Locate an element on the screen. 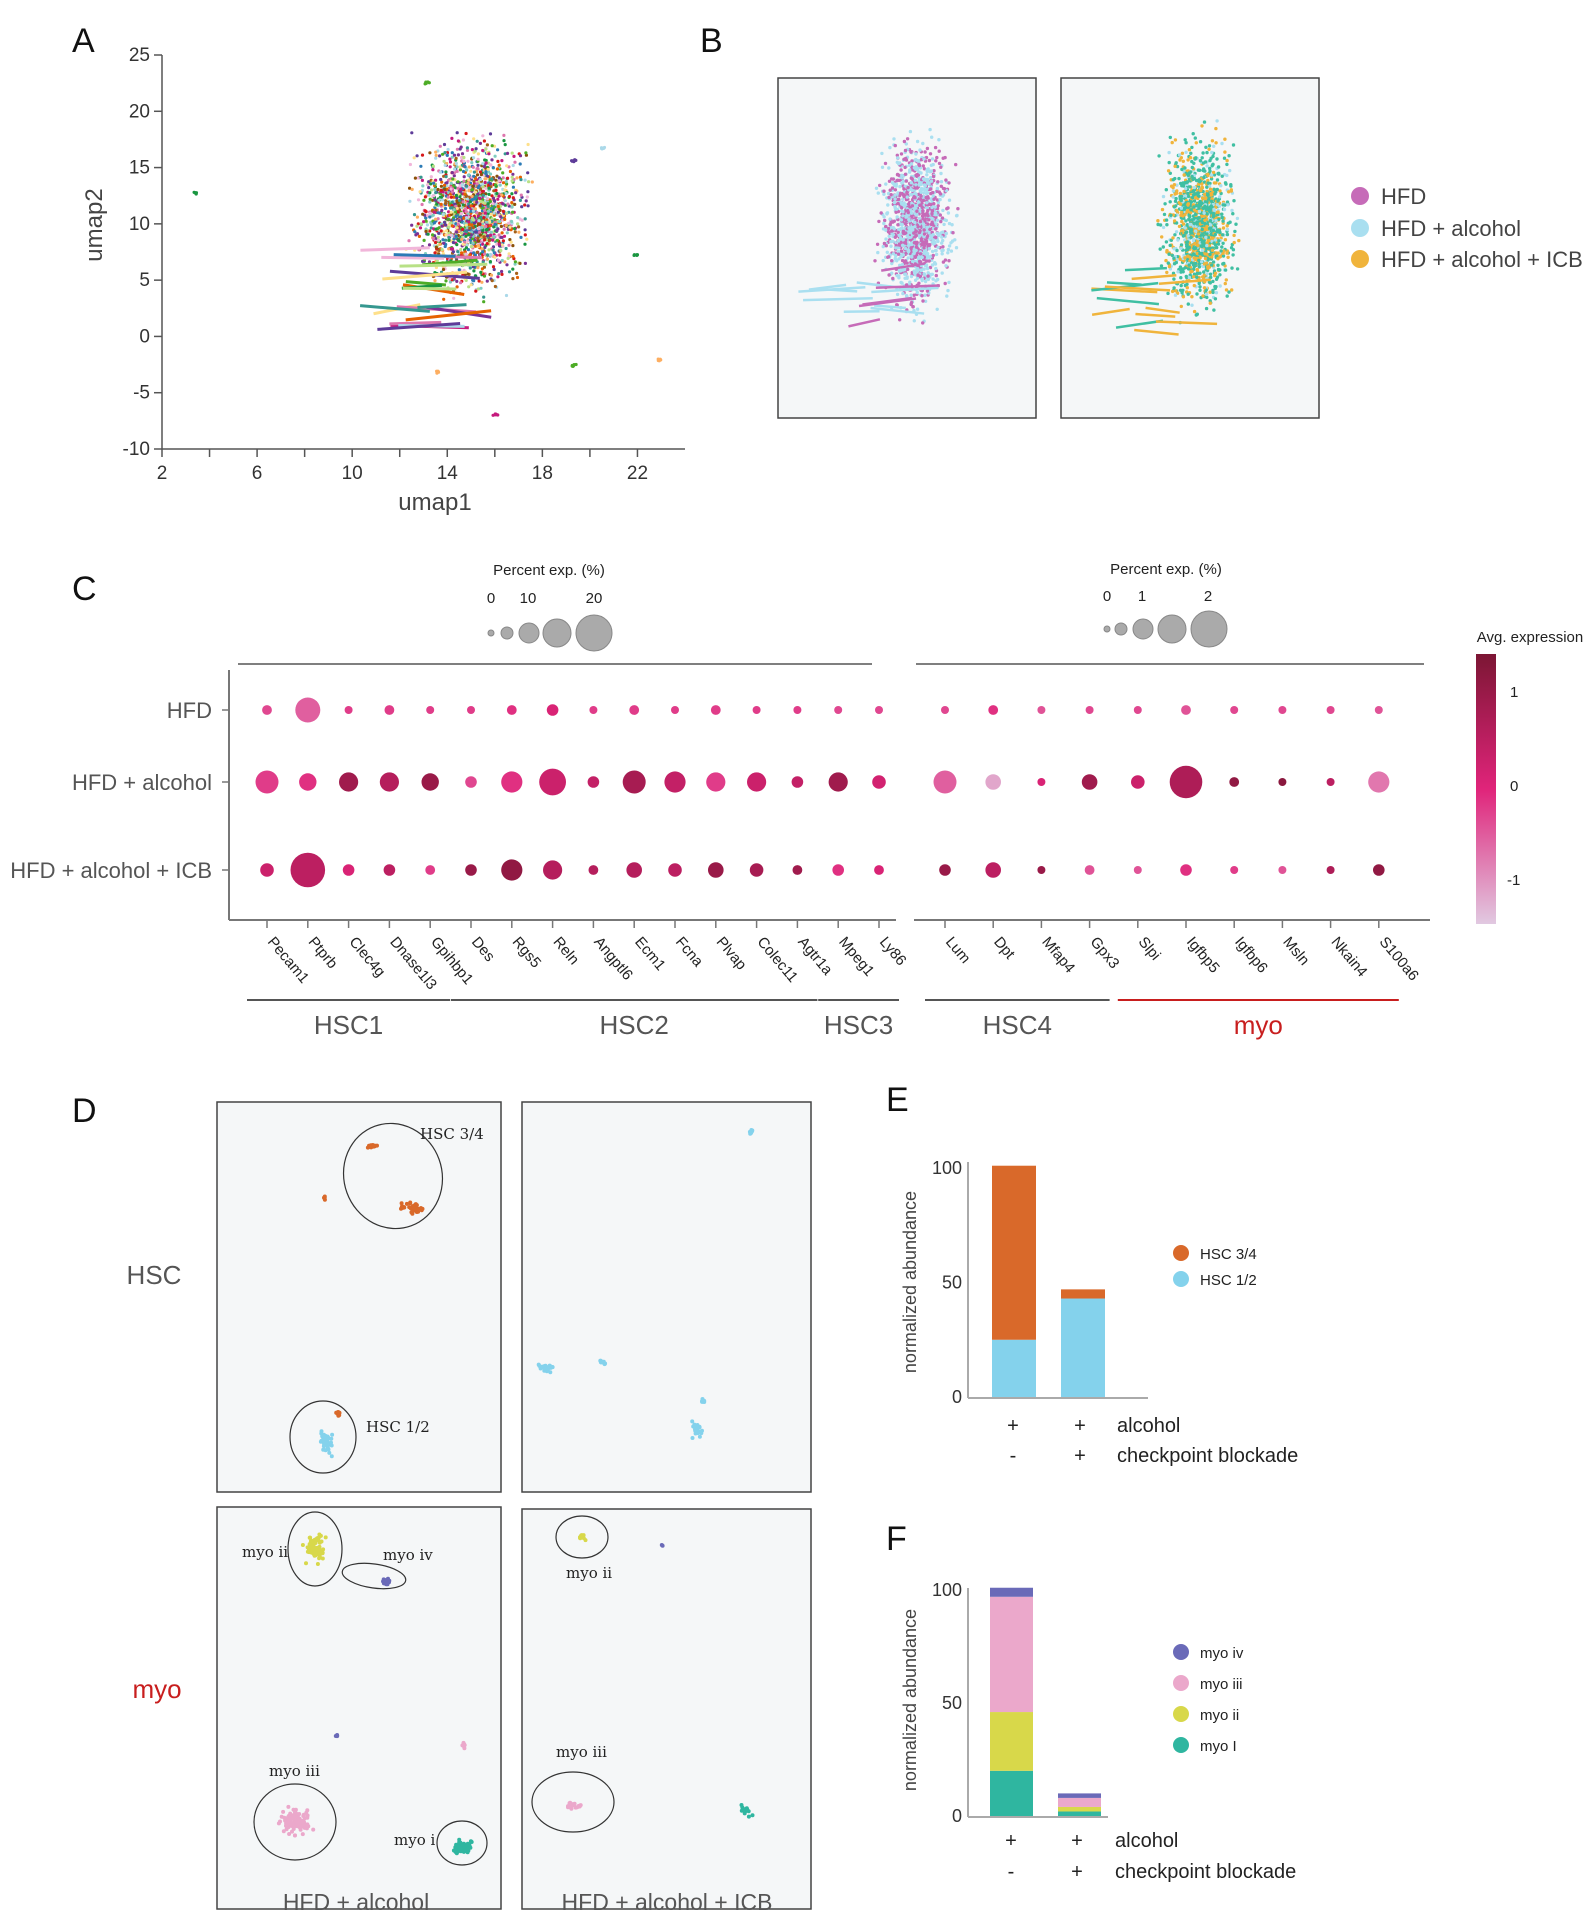 The width and height of the screenshot is (1594, 1918). c-gene-label: Dpt is located at coordinates (1004, 948).